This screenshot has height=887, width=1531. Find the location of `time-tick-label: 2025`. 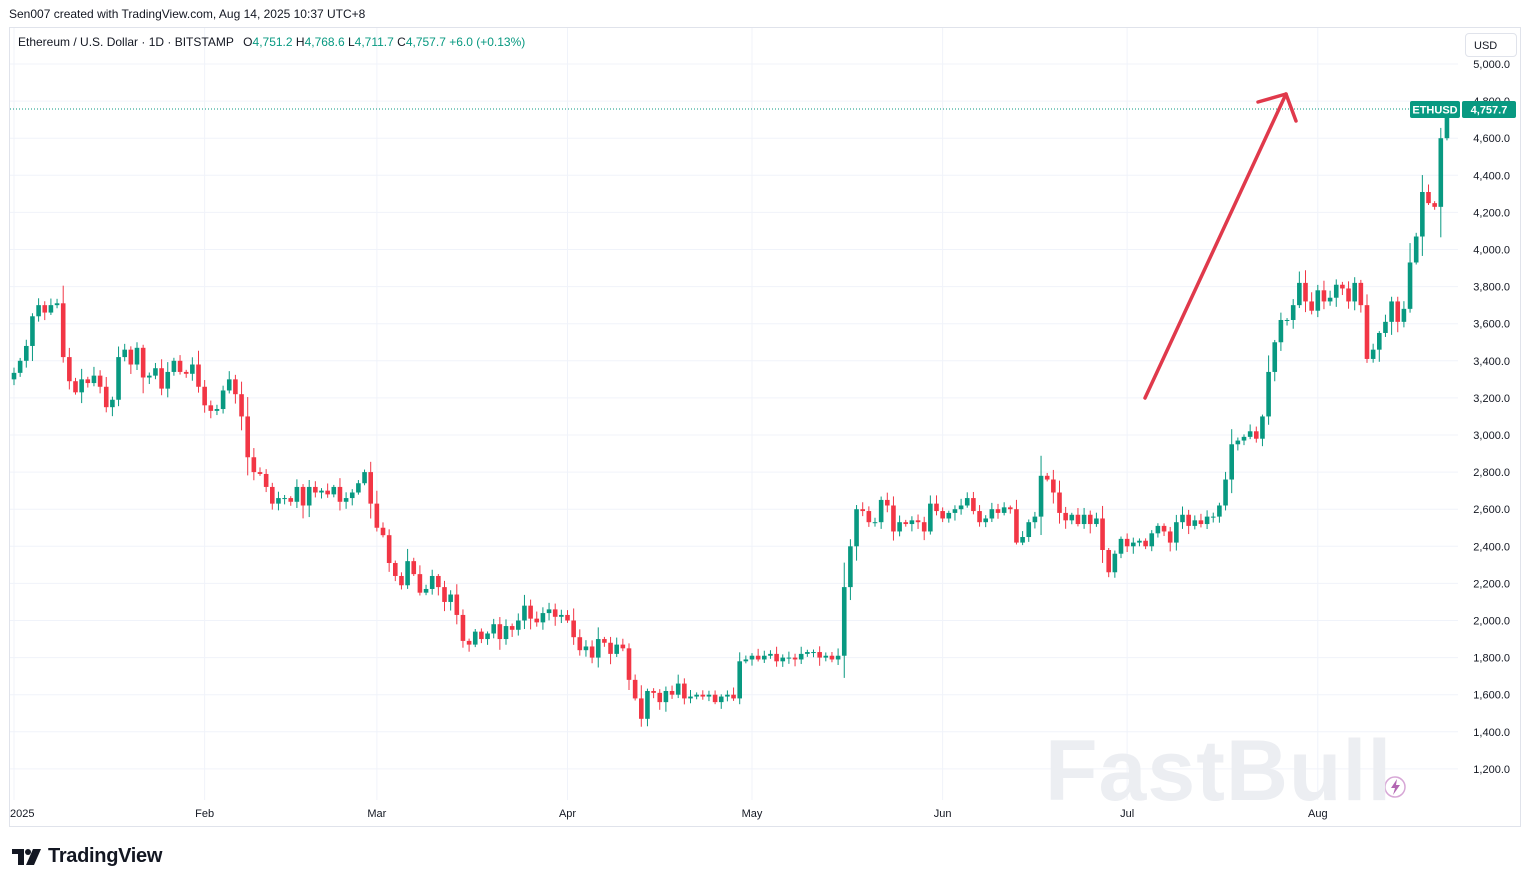

time-tick-label: 2025 is located at coordinates (22, 814).